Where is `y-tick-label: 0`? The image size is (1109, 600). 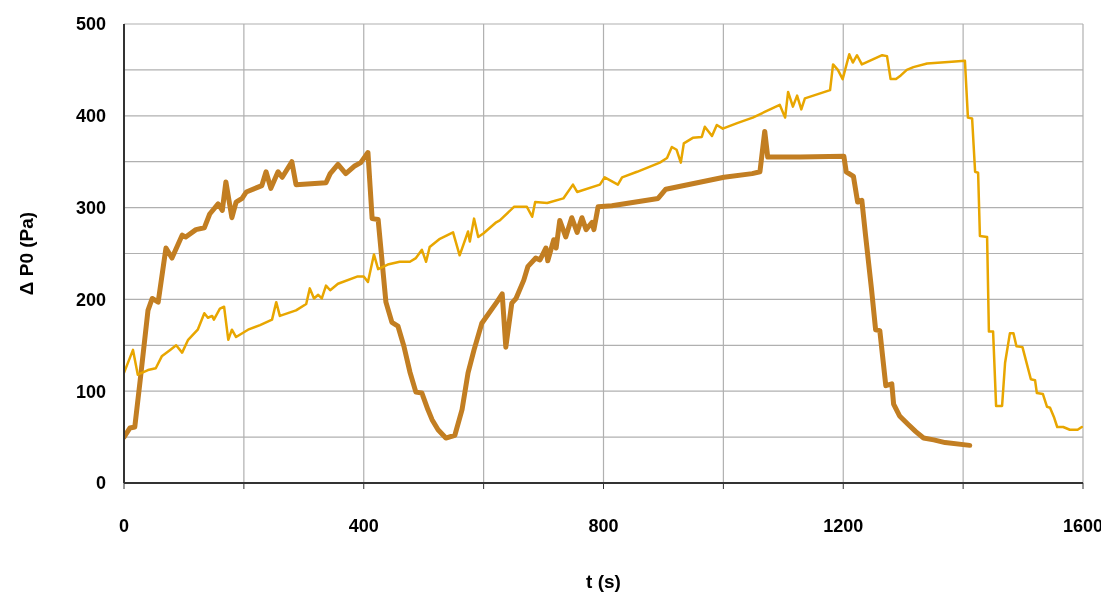 y-tick-label: 0 is located at coordinates (100, 483).